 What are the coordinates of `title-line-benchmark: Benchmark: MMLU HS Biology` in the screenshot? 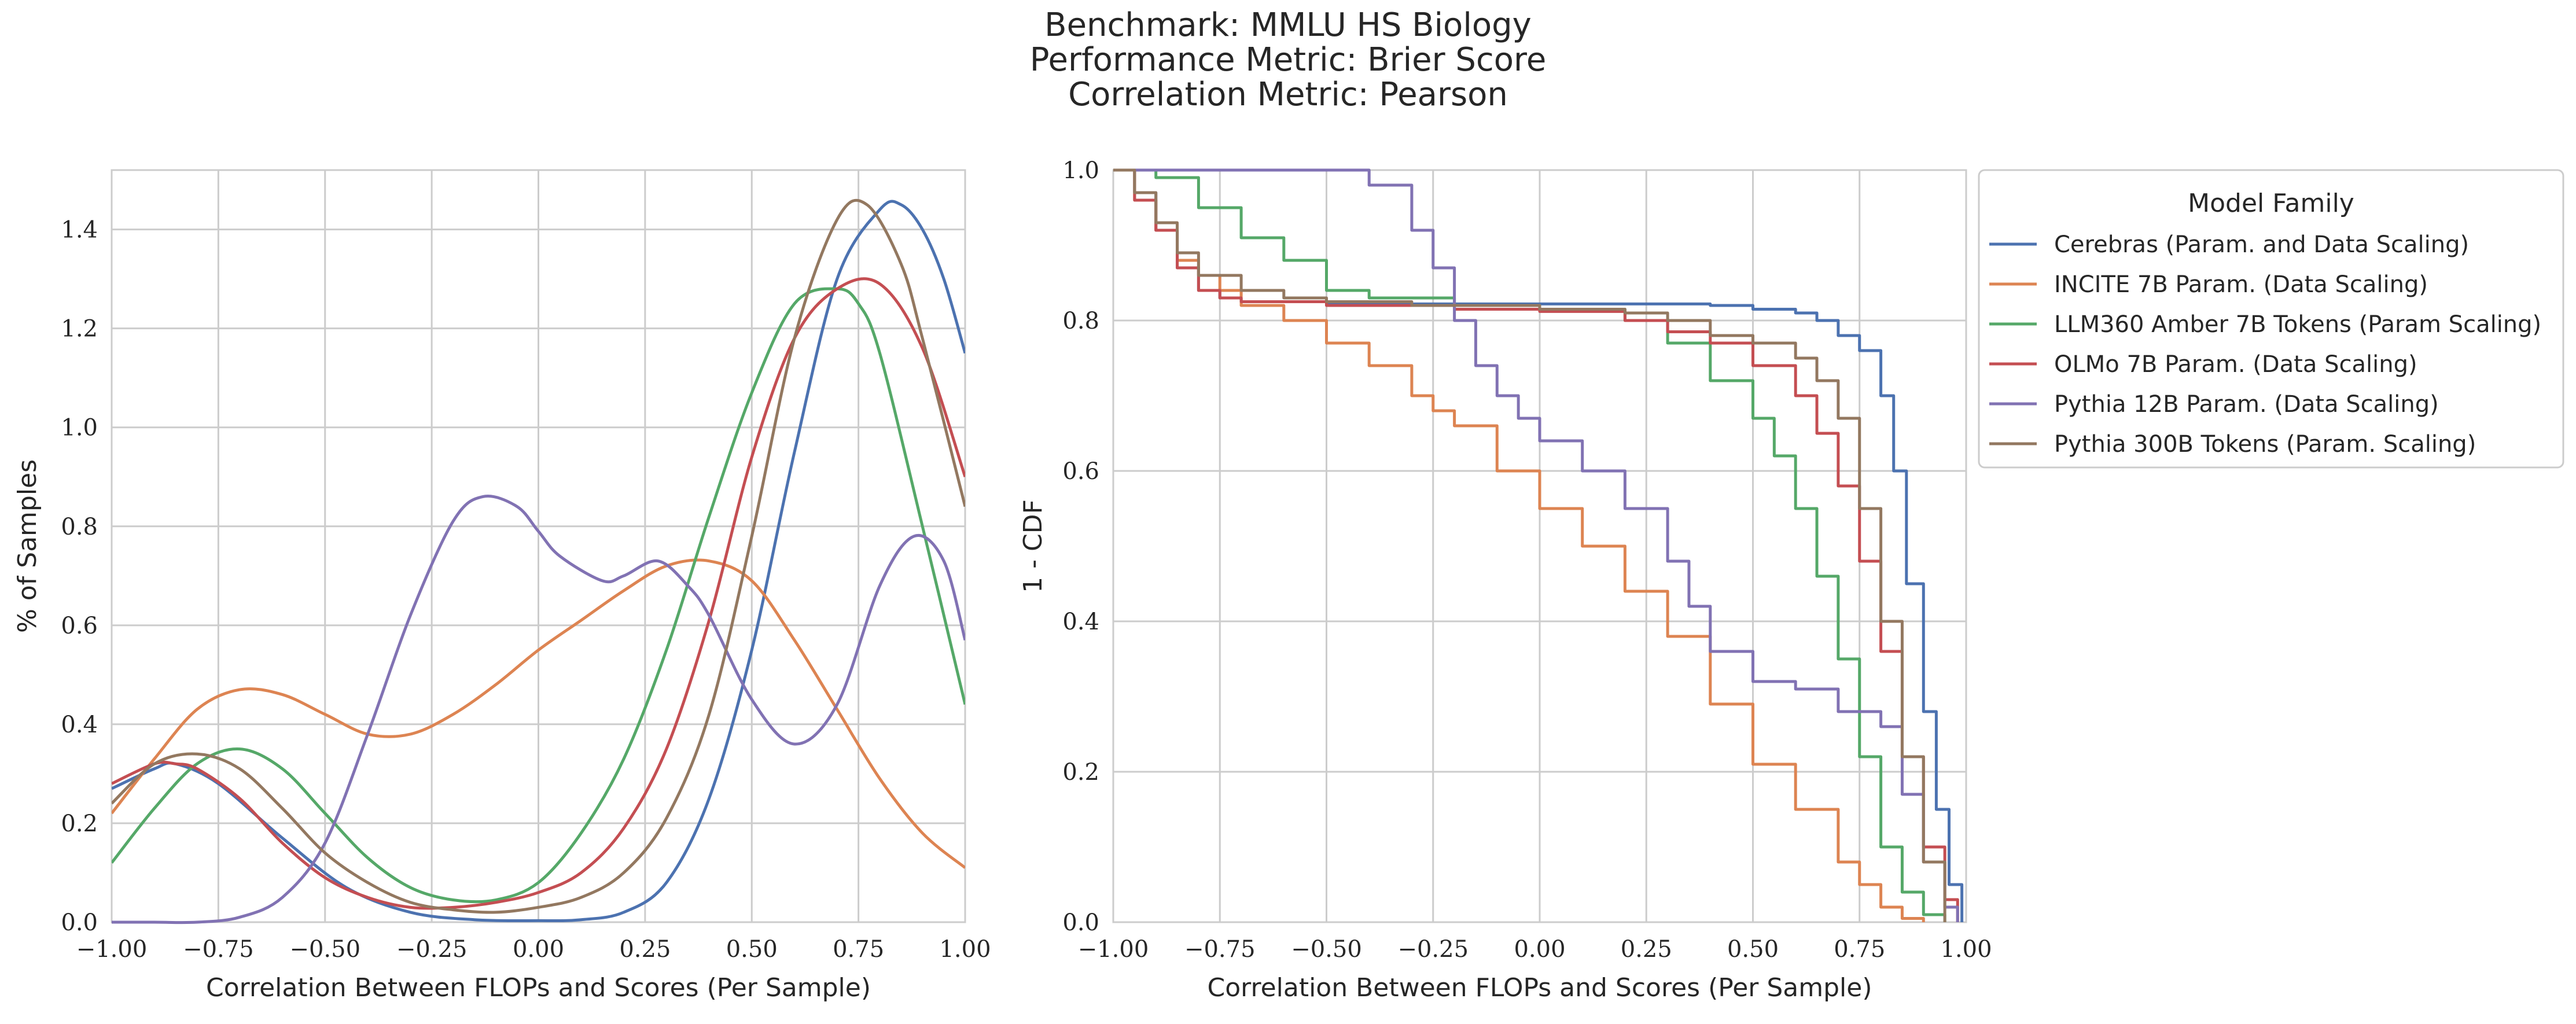 It's located at (1288, 25).